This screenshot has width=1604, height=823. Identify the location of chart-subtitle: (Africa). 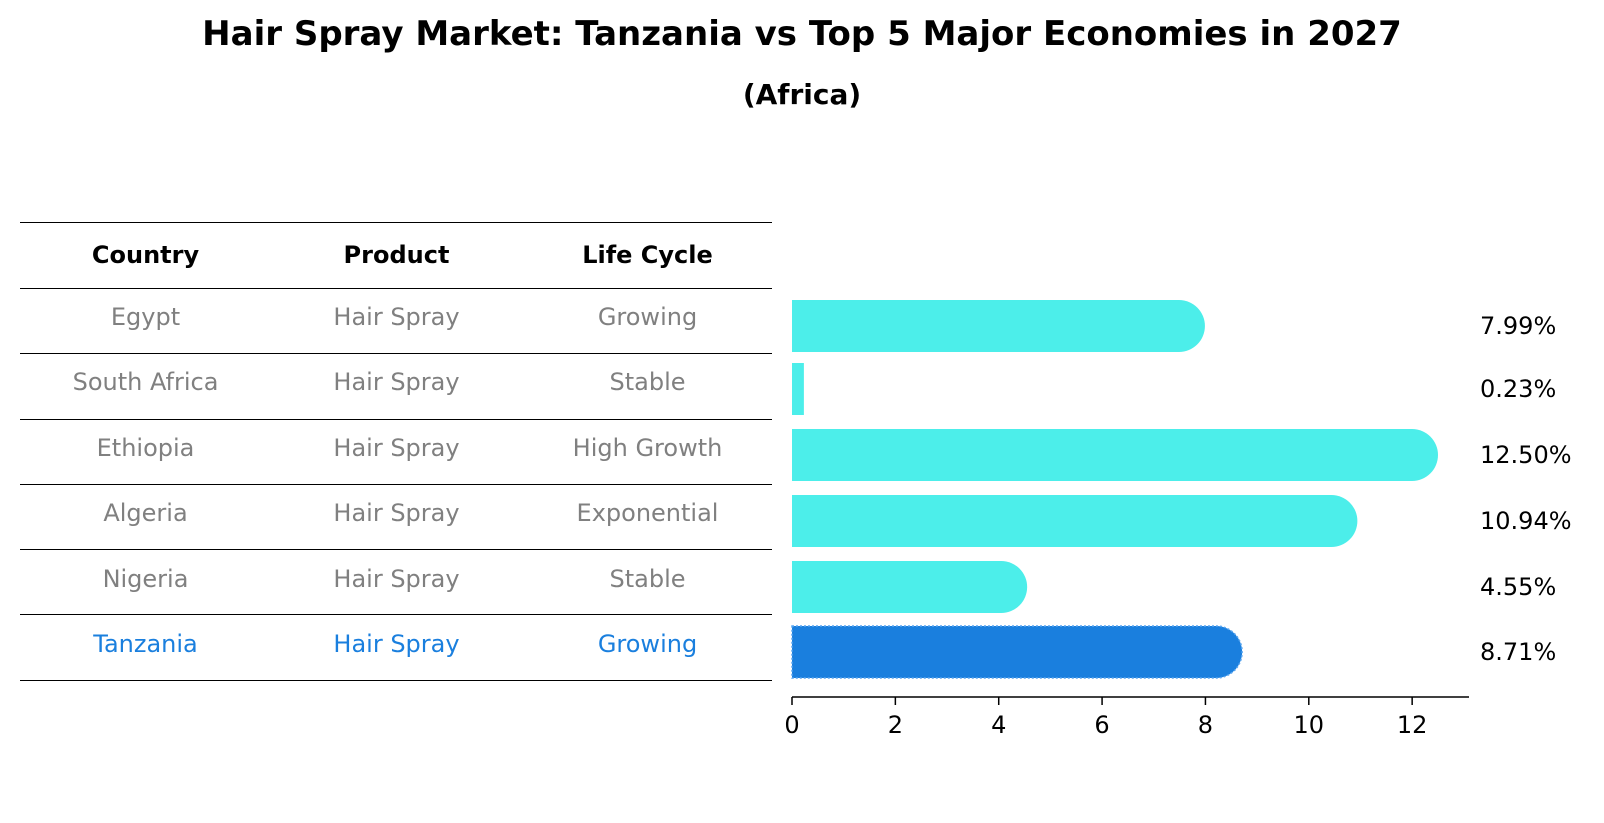
(802, 94).